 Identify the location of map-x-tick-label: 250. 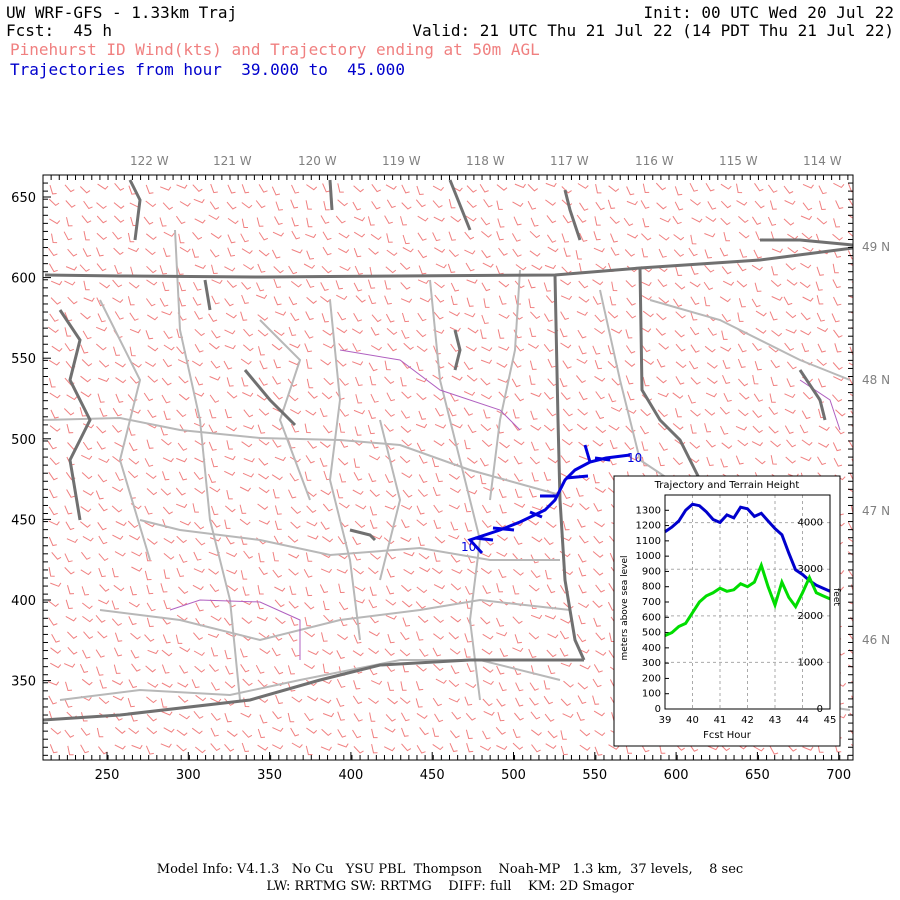
(107, 775).